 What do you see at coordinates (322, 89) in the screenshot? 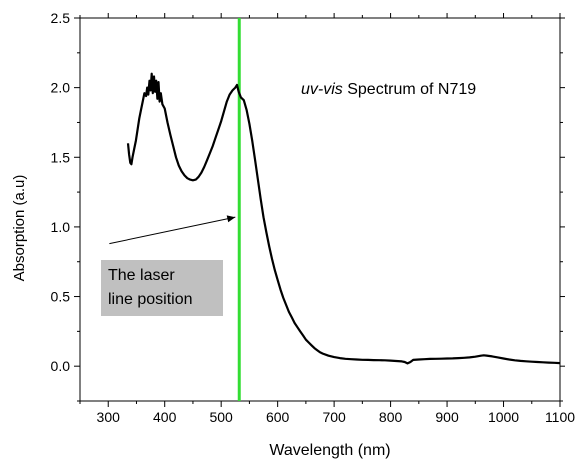
I see `spectrum-annotation-title-italic: uv-vis` at bounding box center [322, 89].